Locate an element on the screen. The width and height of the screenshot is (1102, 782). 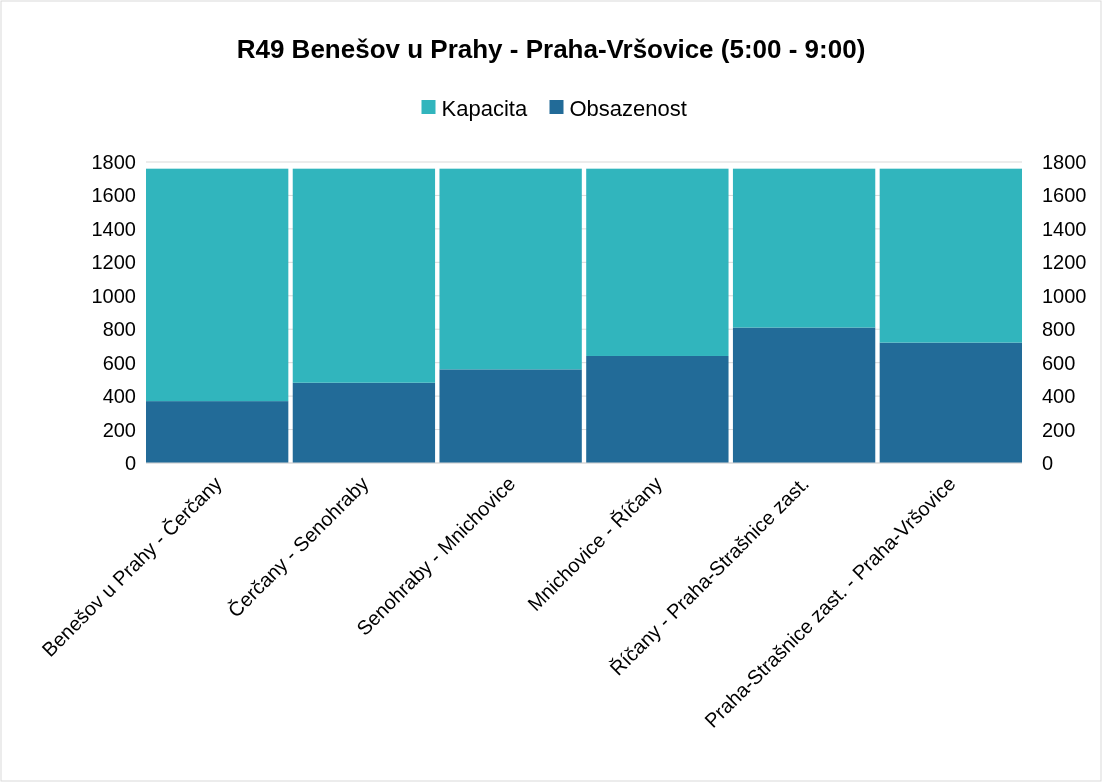
legend-label: Obsazenost is located at coordinates (628, 108).